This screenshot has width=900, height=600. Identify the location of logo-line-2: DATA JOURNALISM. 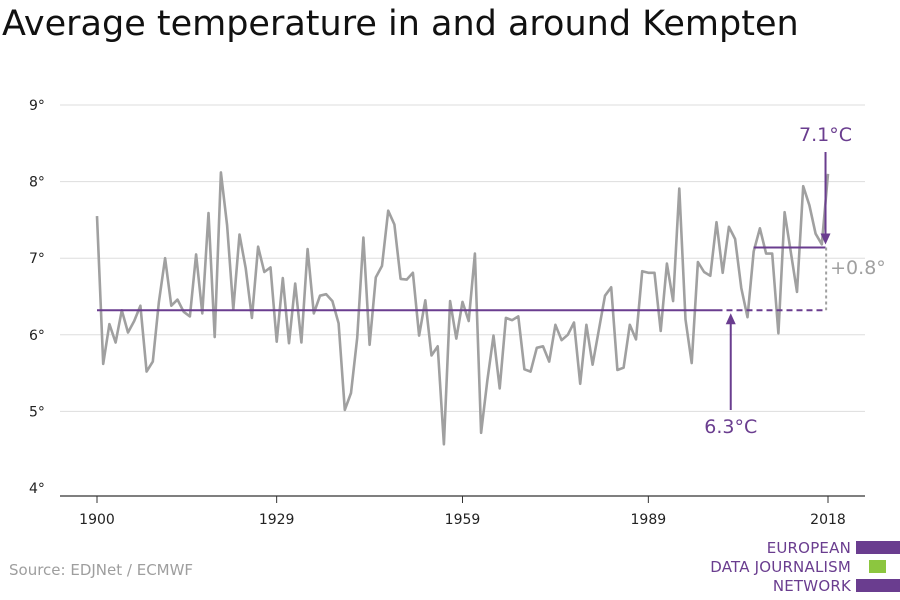
(780, 567).